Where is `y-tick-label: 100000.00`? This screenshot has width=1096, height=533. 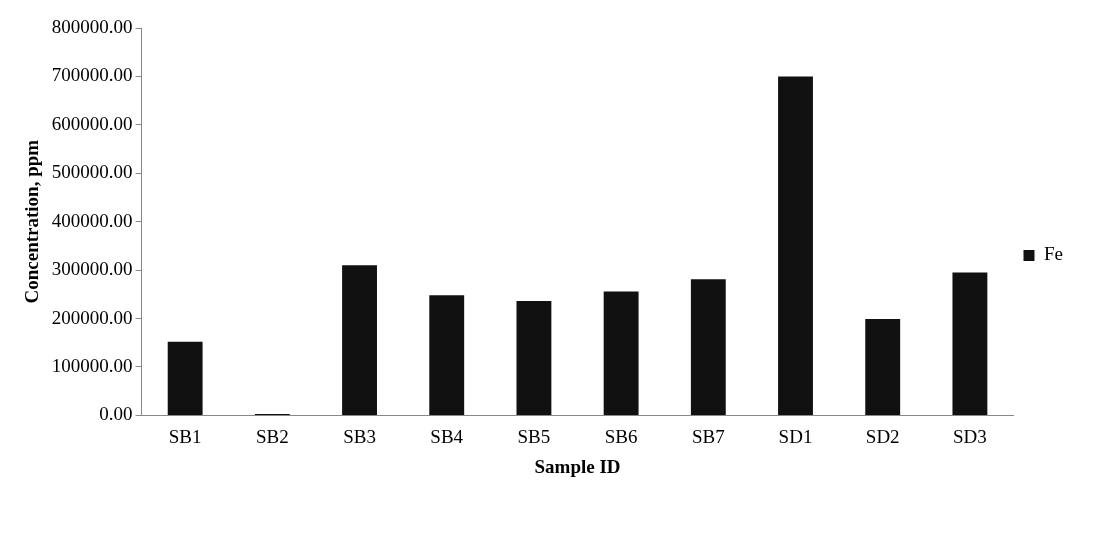
y-tick-label: 100000.00 is located at coordinates (92, 365).